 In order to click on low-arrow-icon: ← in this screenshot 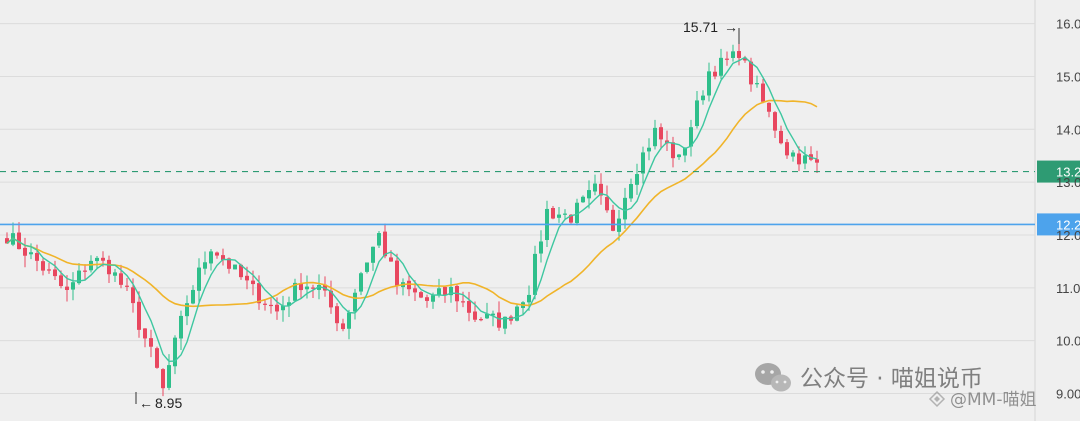, I will do `click(146, 403)`.